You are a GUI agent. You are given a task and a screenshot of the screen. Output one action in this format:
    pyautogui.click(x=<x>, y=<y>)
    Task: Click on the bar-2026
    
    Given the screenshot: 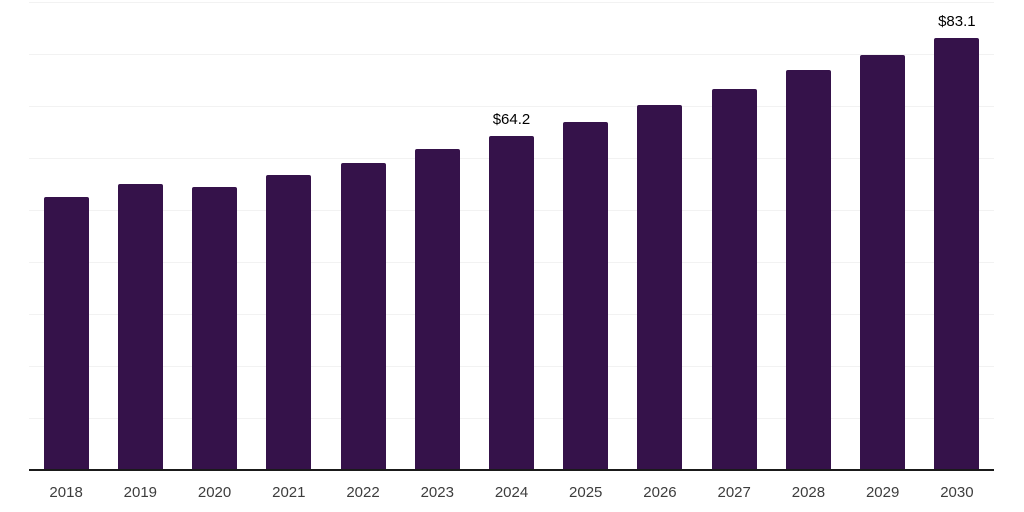 What is the action you would take?
    pyautogui.click(x=660, y=287)
    